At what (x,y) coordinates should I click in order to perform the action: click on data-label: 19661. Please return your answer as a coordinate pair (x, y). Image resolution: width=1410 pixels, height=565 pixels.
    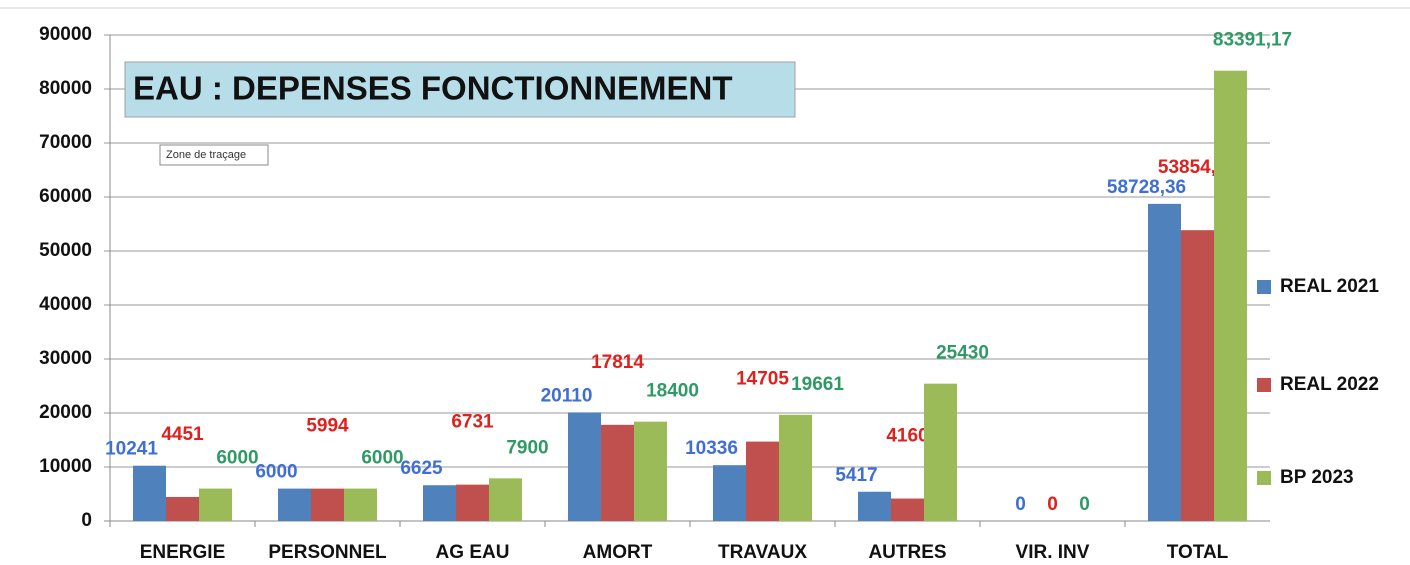
    Looking at the image, I should click on (817, 384).